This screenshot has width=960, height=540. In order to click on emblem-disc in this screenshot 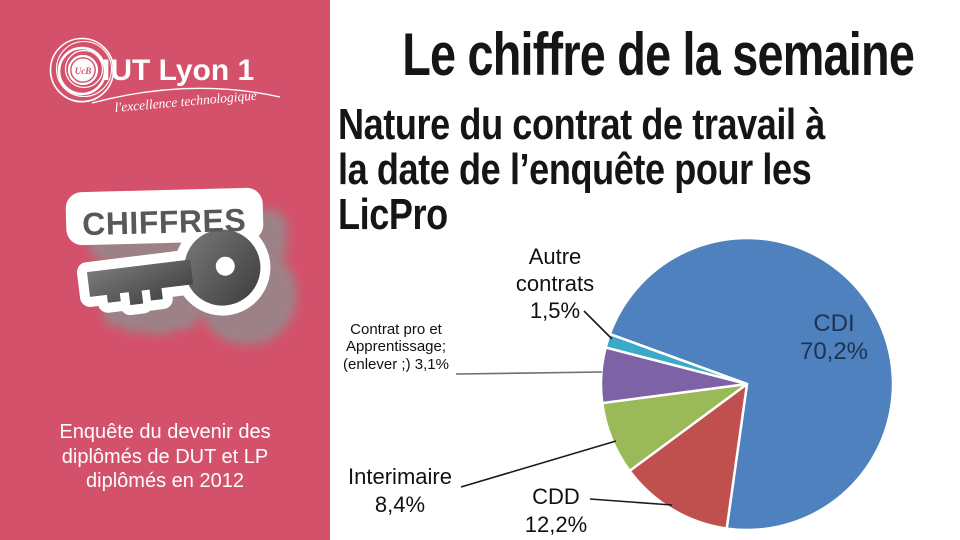, I will do `click(83, 70)`.